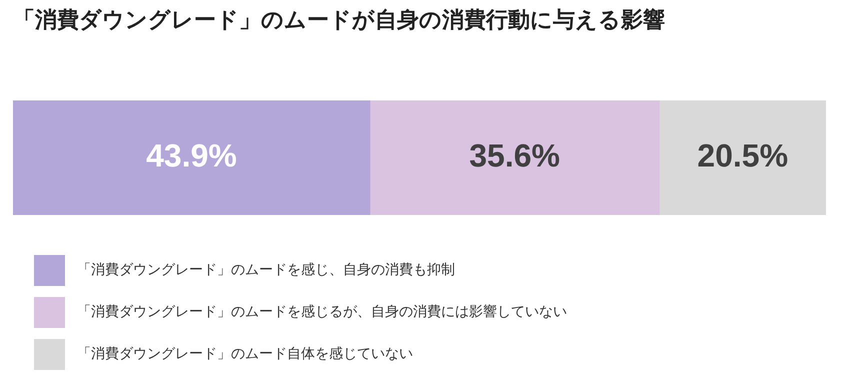  Describe the element at coordinates (191, 156) in the screenshot. I see `data-label: 43.9%` at that location.